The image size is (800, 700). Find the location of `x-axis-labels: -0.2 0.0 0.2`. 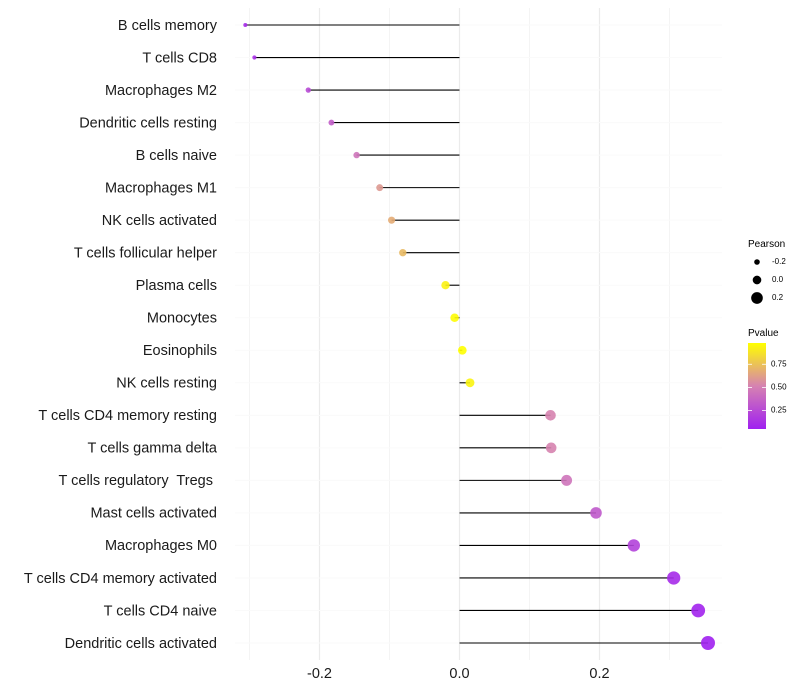

x-axis-labels: -0.2 0.0 0.2 is located at coordinates (458, 674).